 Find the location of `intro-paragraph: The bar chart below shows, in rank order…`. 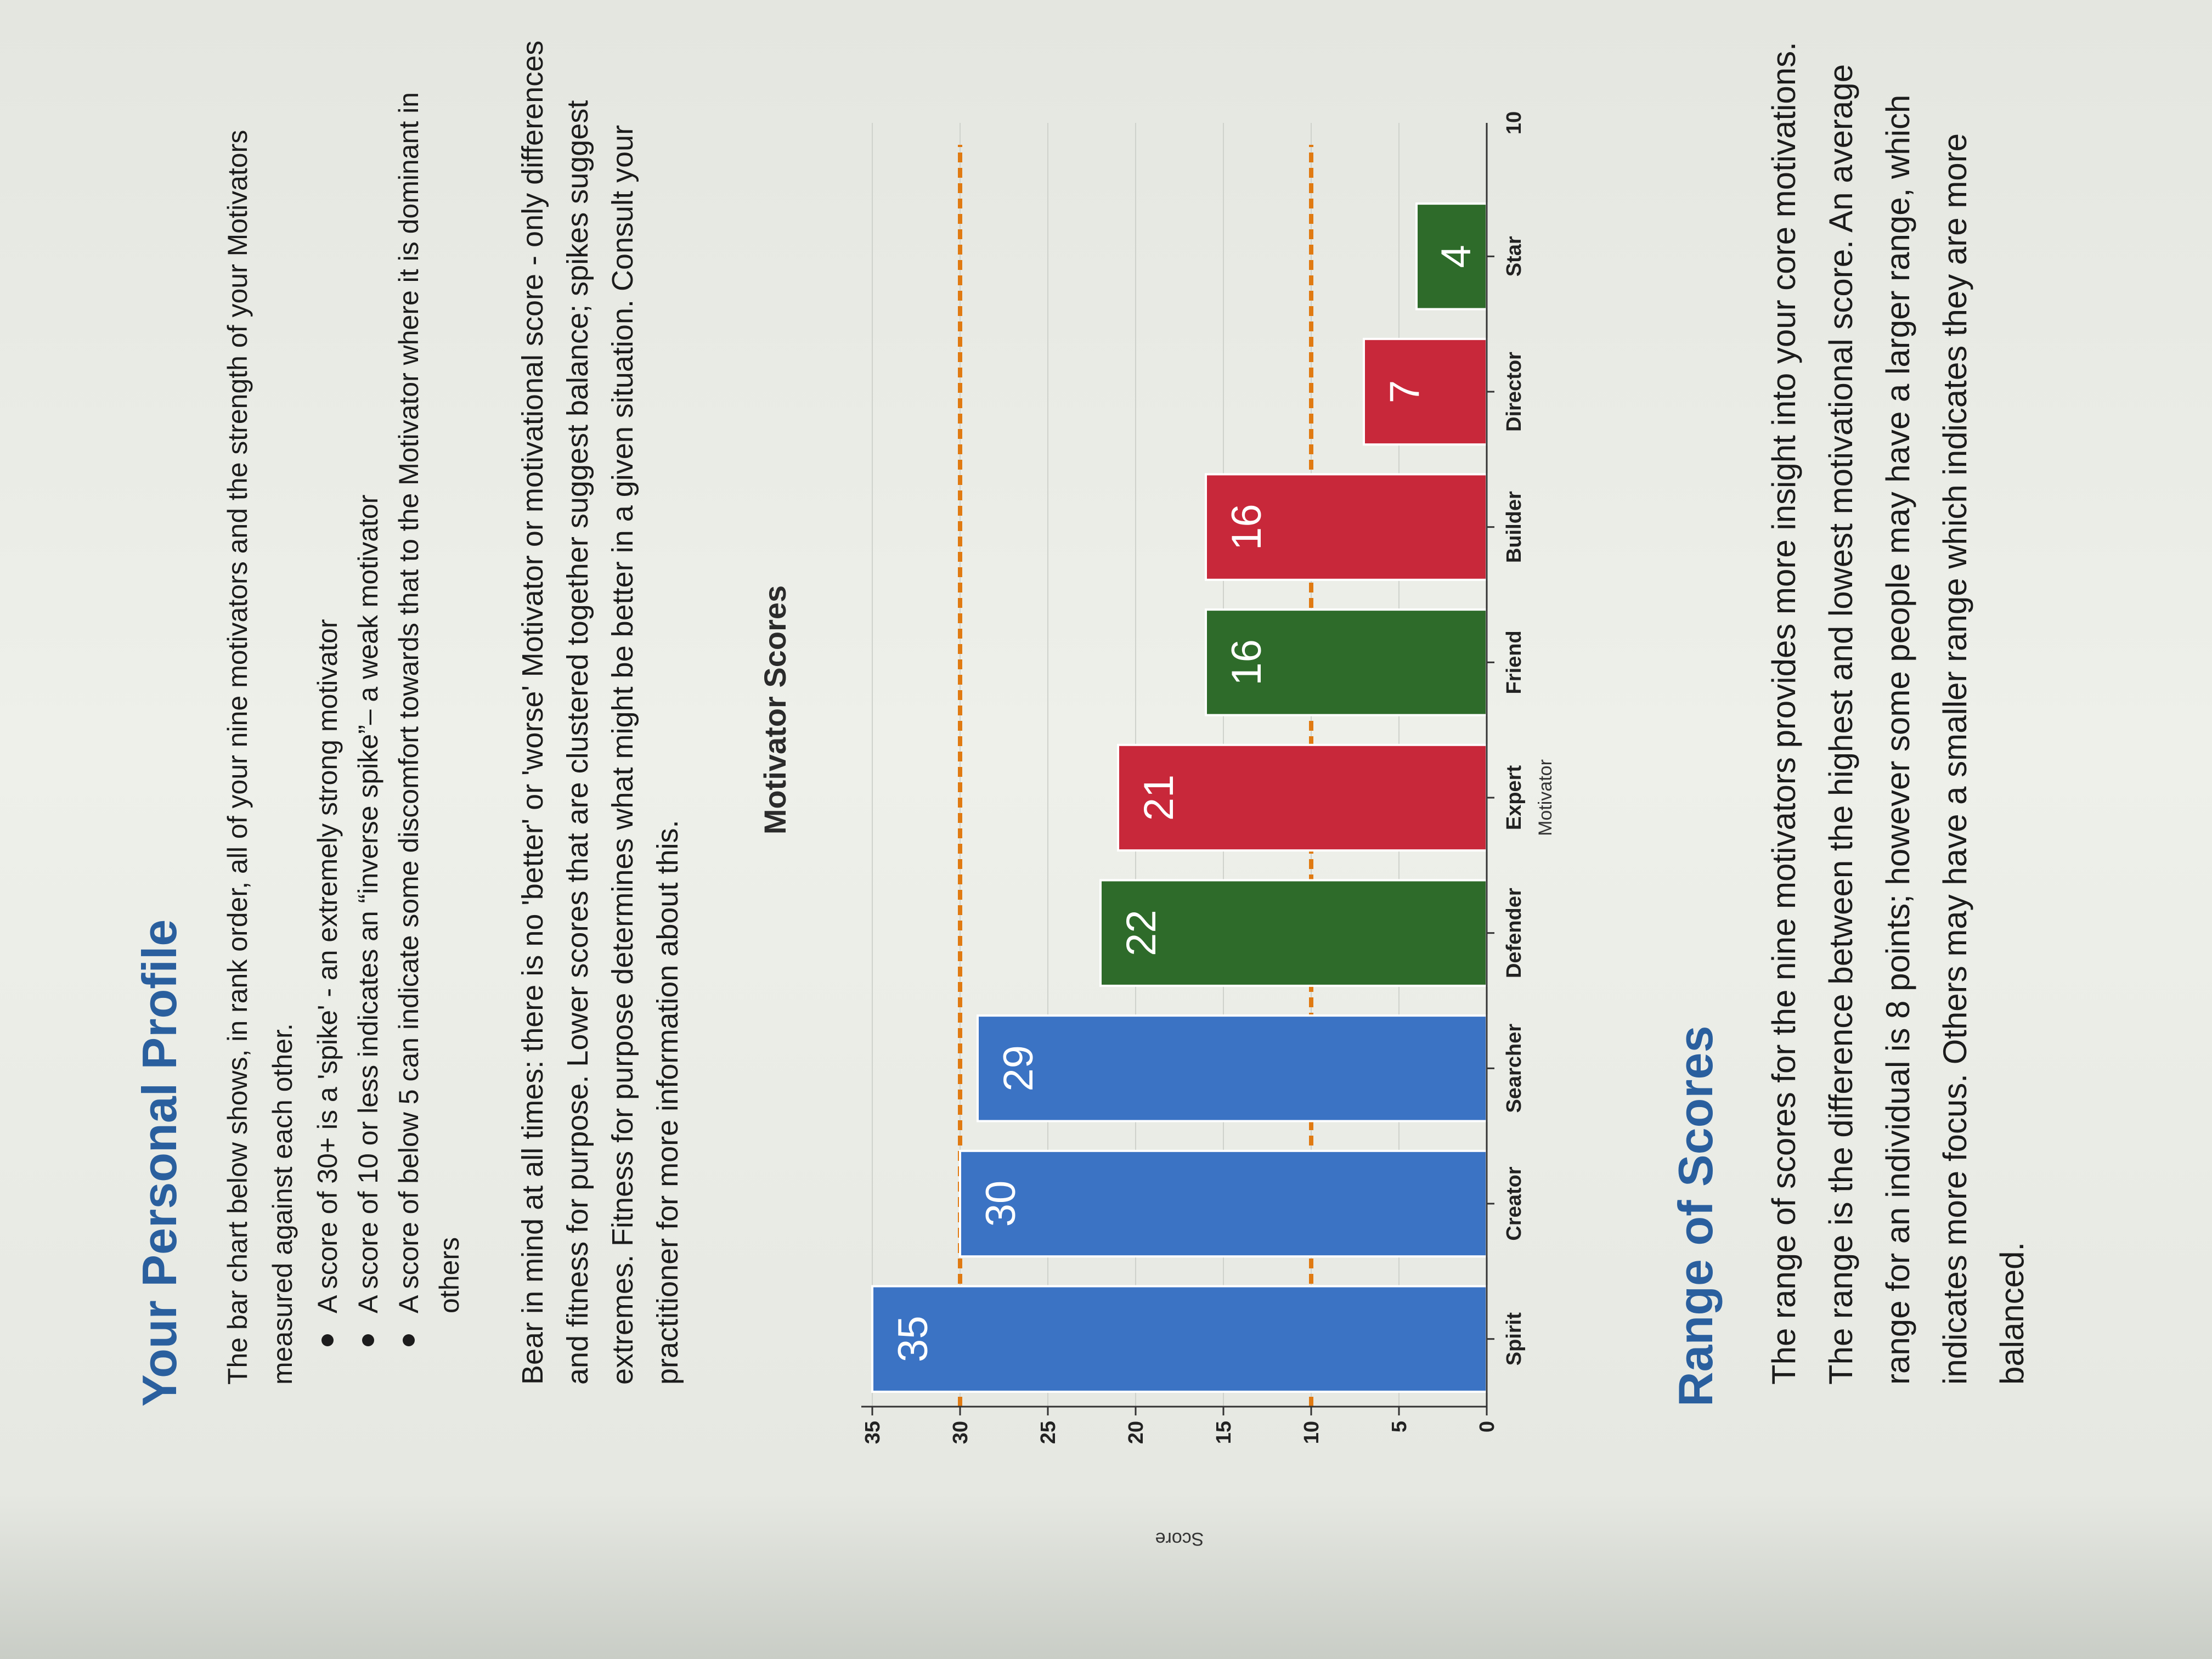

intro-paragraph: The bar chart below shows, in rank order… is located at coordinates (260, 757).